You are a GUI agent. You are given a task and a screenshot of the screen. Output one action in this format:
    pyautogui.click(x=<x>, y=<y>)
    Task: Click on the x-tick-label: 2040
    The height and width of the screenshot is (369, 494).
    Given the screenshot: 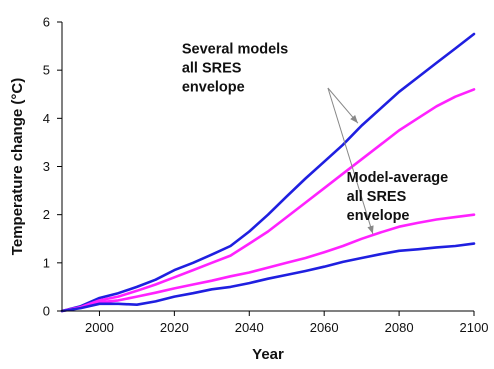 What is the action you would take?
    pyautogui.click(x=249, y=327)
    